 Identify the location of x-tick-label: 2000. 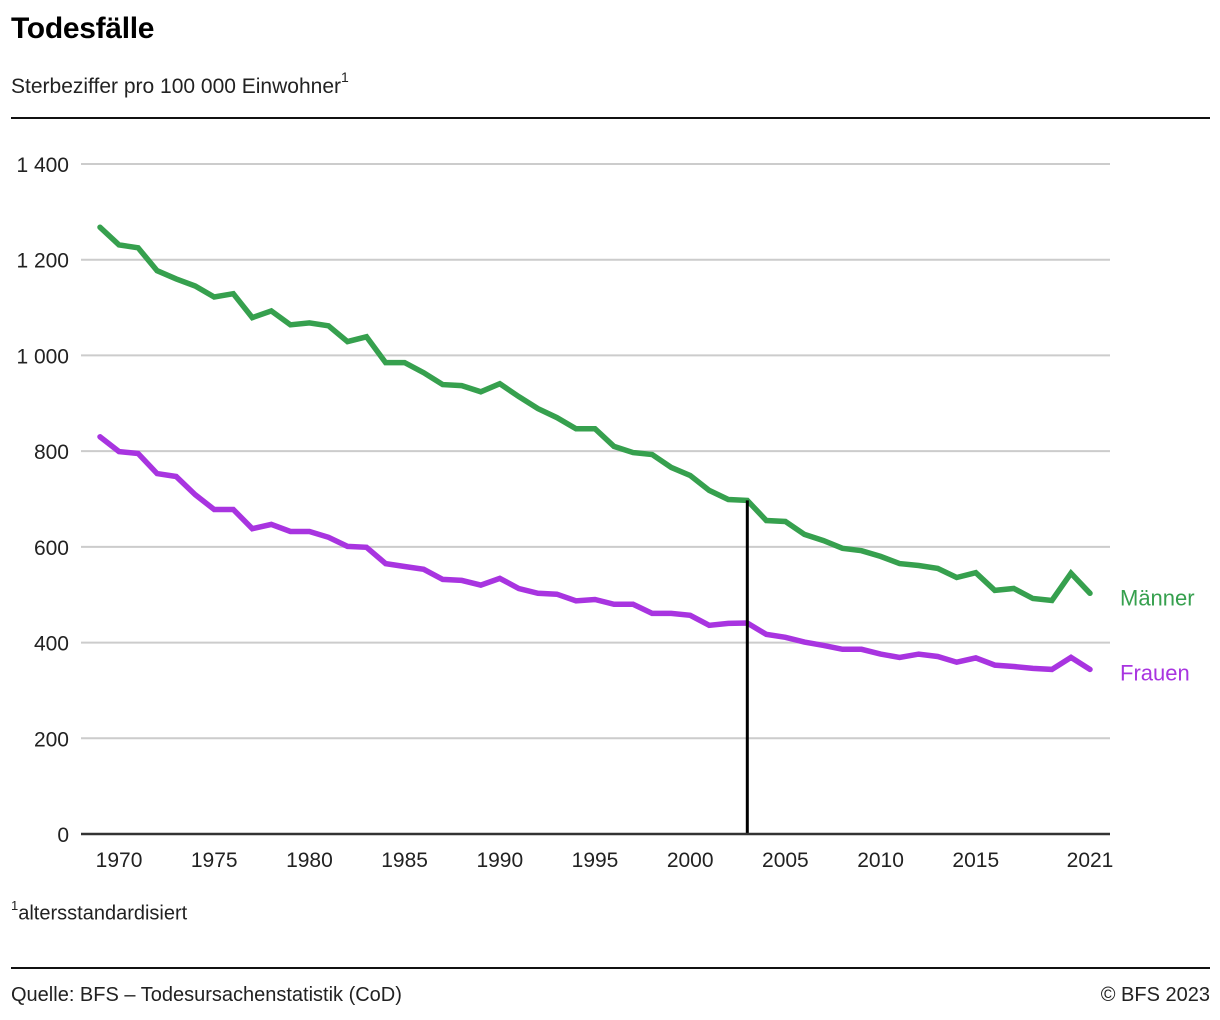
(690, 860).